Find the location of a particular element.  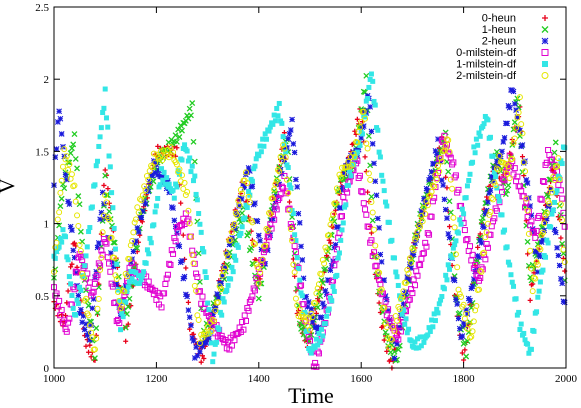

legend-label: 0-milstein-df is located at coordinates (486, 53).